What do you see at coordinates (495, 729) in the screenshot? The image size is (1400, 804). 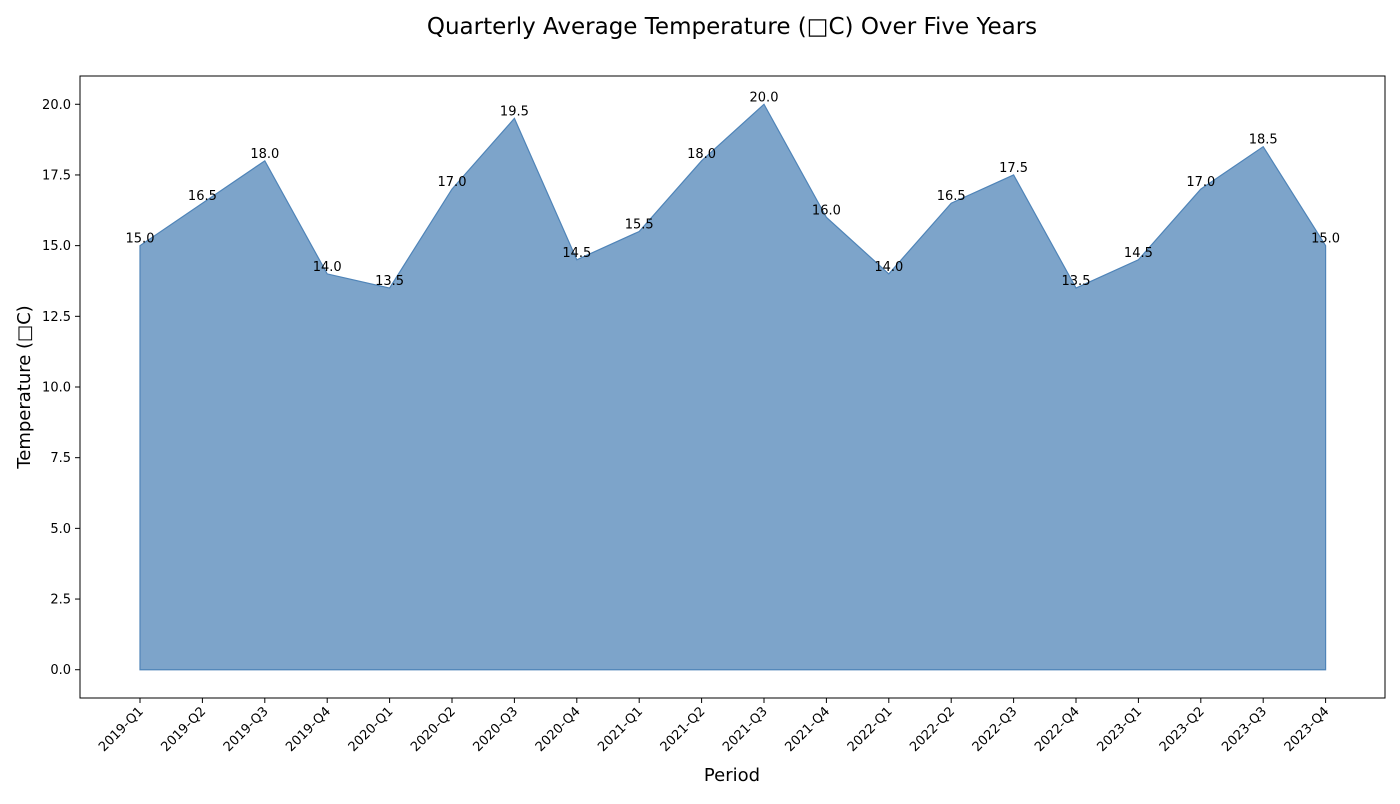 I see `x-tick-label: 2020-Q3` at bounding box center [495, 729].